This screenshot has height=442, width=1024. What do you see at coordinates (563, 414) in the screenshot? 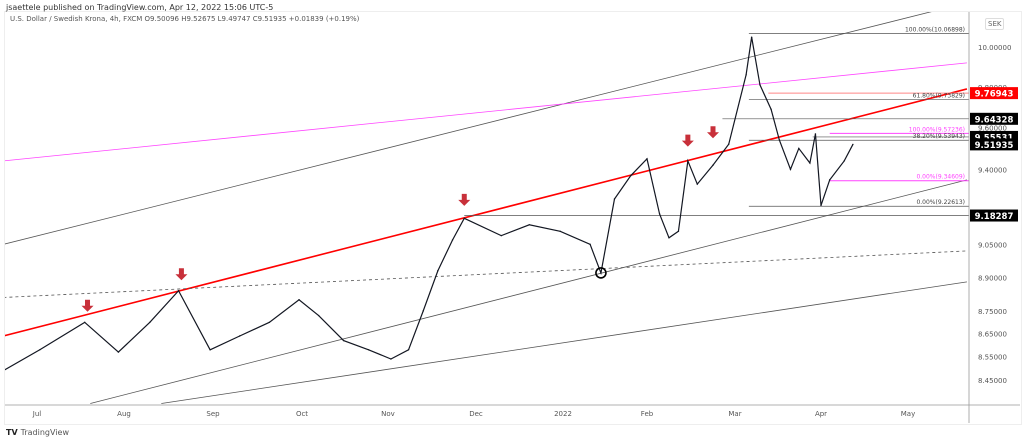
I see `x-tick-label: 2022` at bounding box center [563, 414].